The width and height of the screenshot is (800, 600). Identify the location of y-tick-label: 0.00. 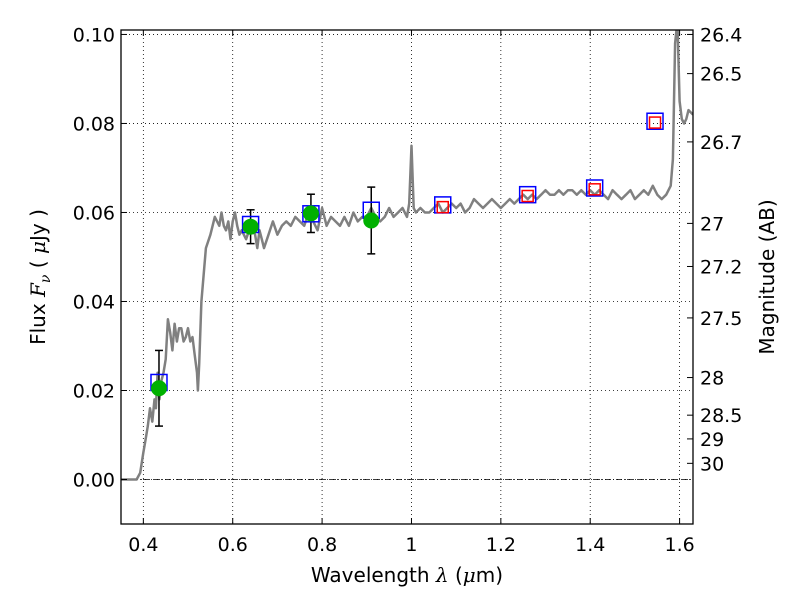
(94, 480).